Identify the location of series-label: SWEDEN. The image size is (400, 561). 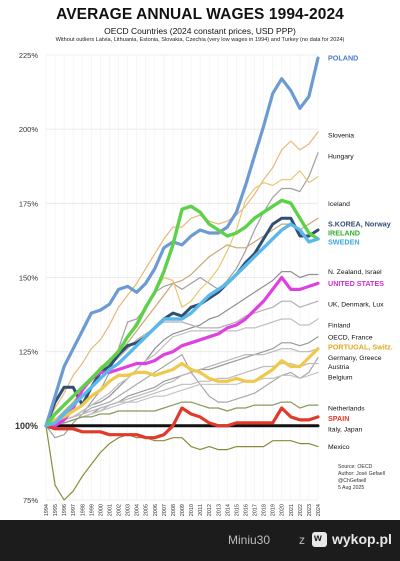
(344, 241).